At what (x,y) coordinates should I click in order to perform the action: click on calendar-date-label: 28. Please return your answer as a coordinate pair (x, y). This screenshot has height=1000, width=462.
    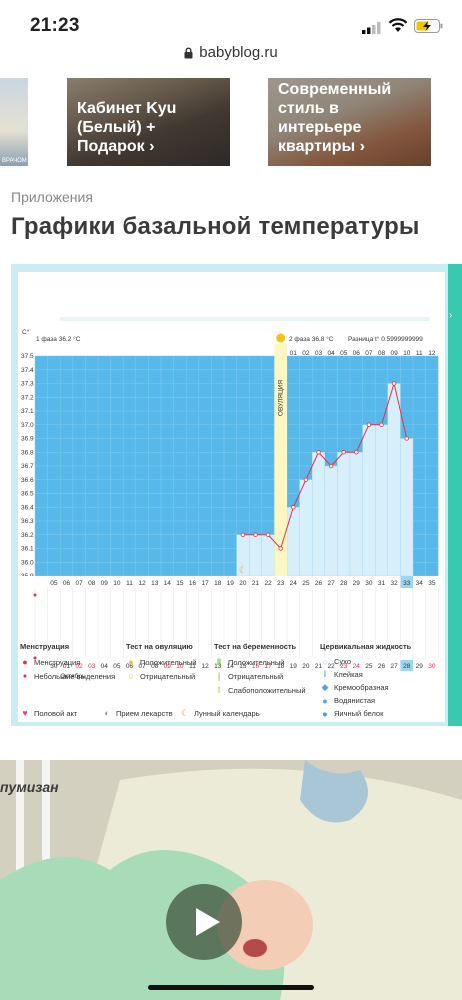
    Looking at the image, I should click on (407, 666).